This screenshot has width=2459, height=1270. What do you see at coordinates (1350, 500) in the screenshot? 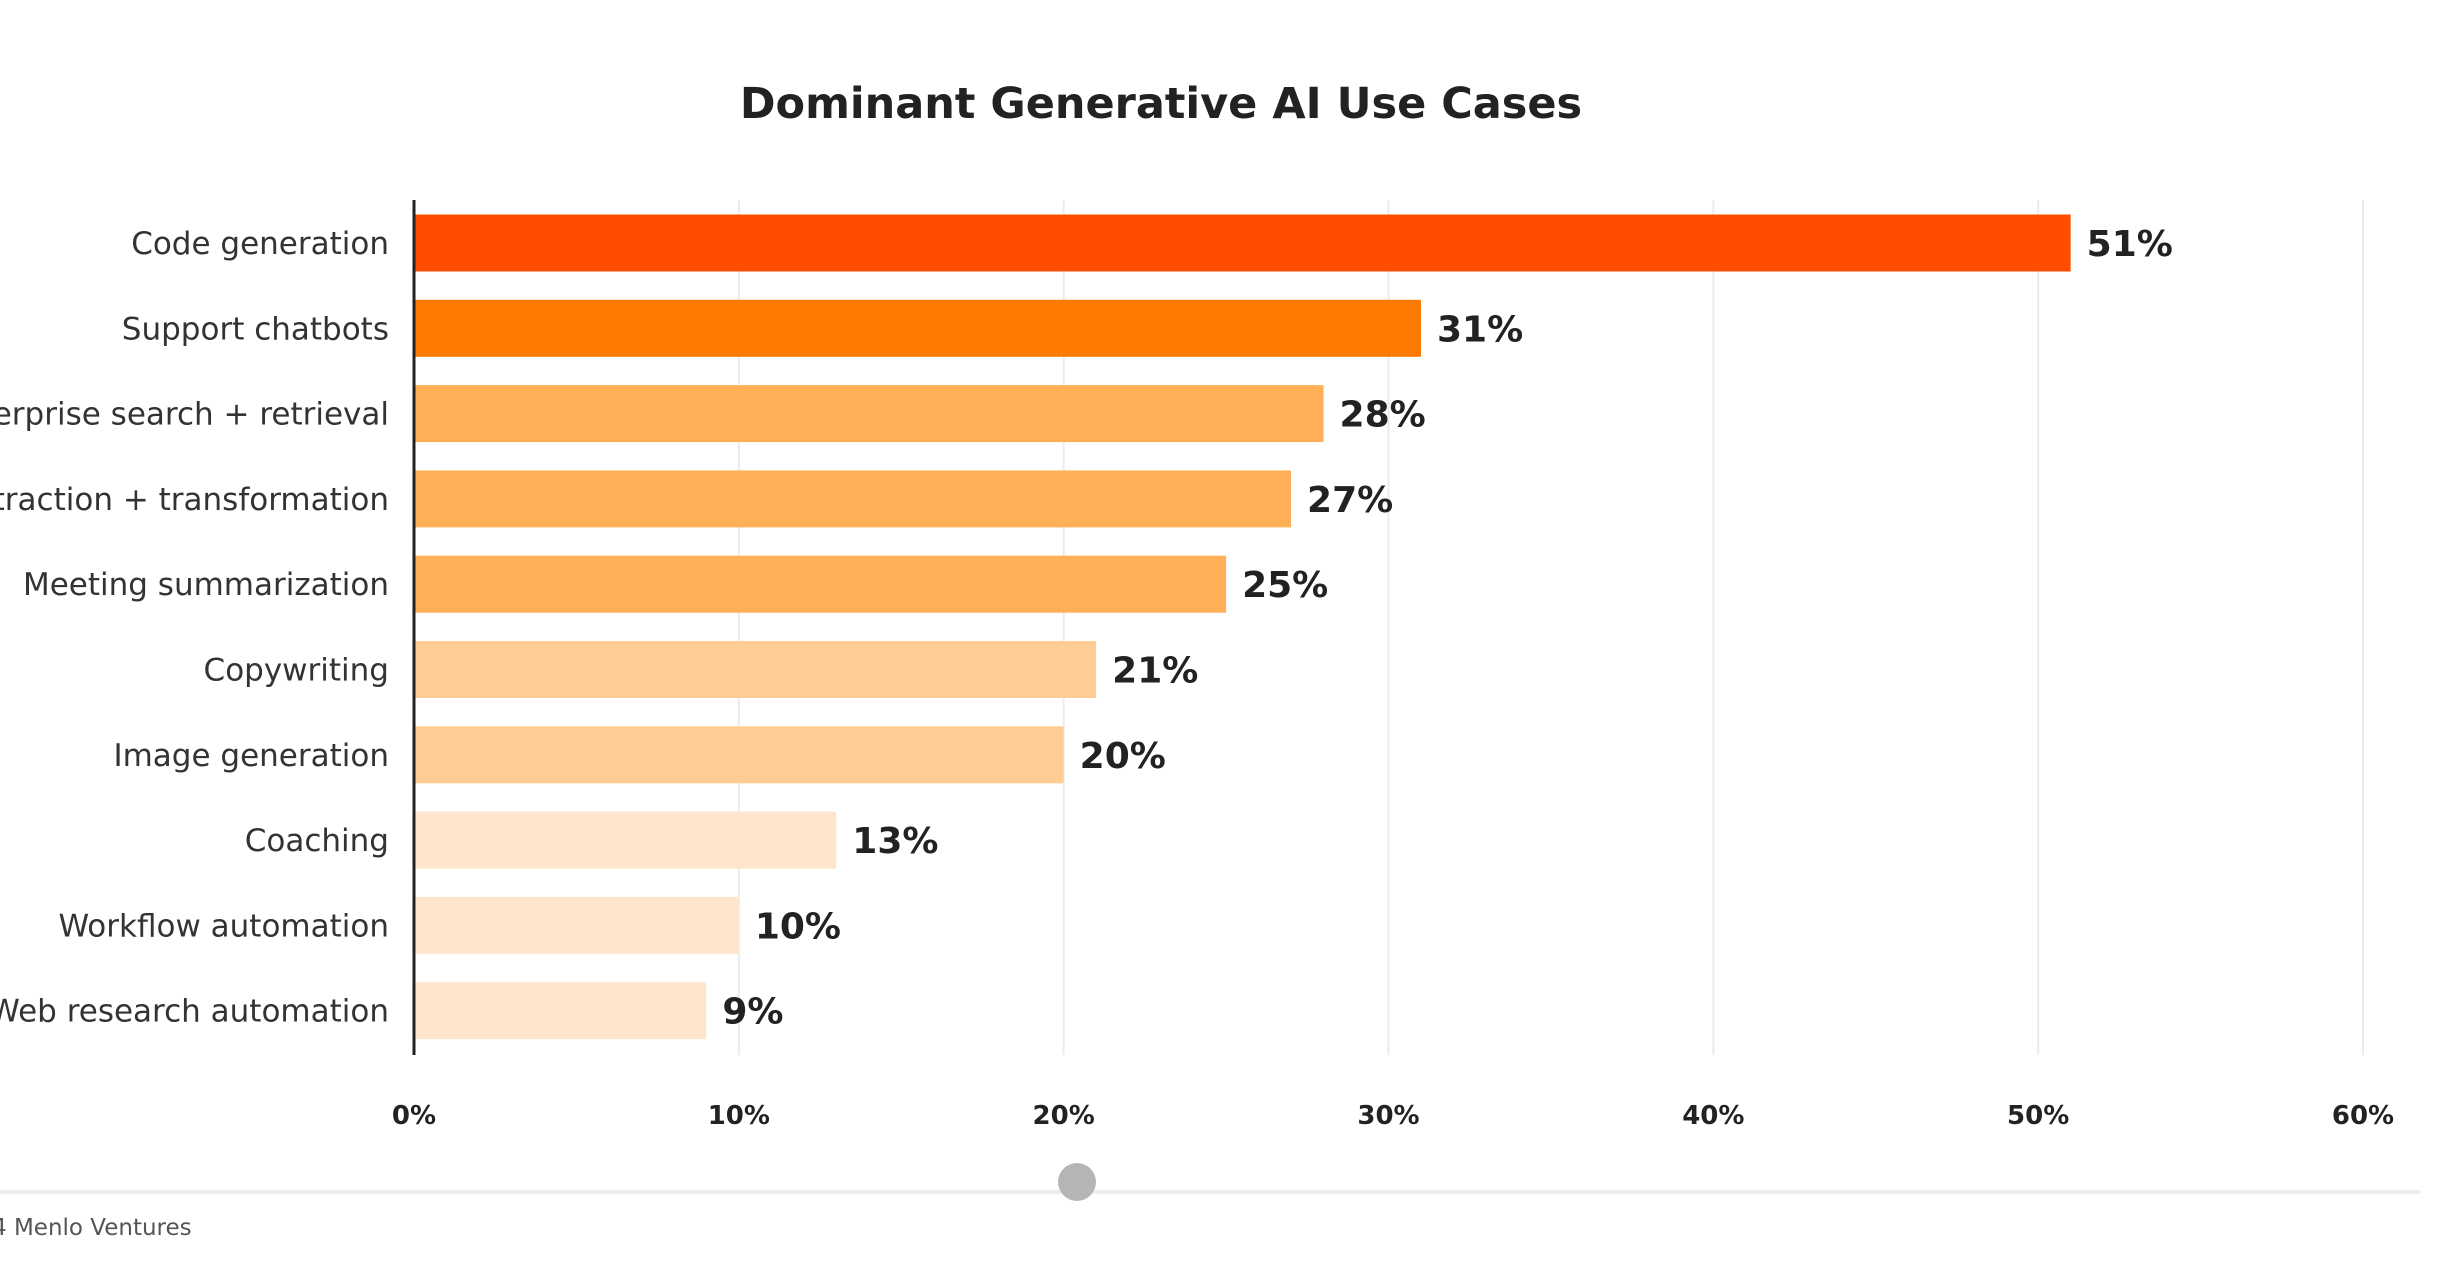
I see `value-label: 27%` at bounding box center [1350, 500].